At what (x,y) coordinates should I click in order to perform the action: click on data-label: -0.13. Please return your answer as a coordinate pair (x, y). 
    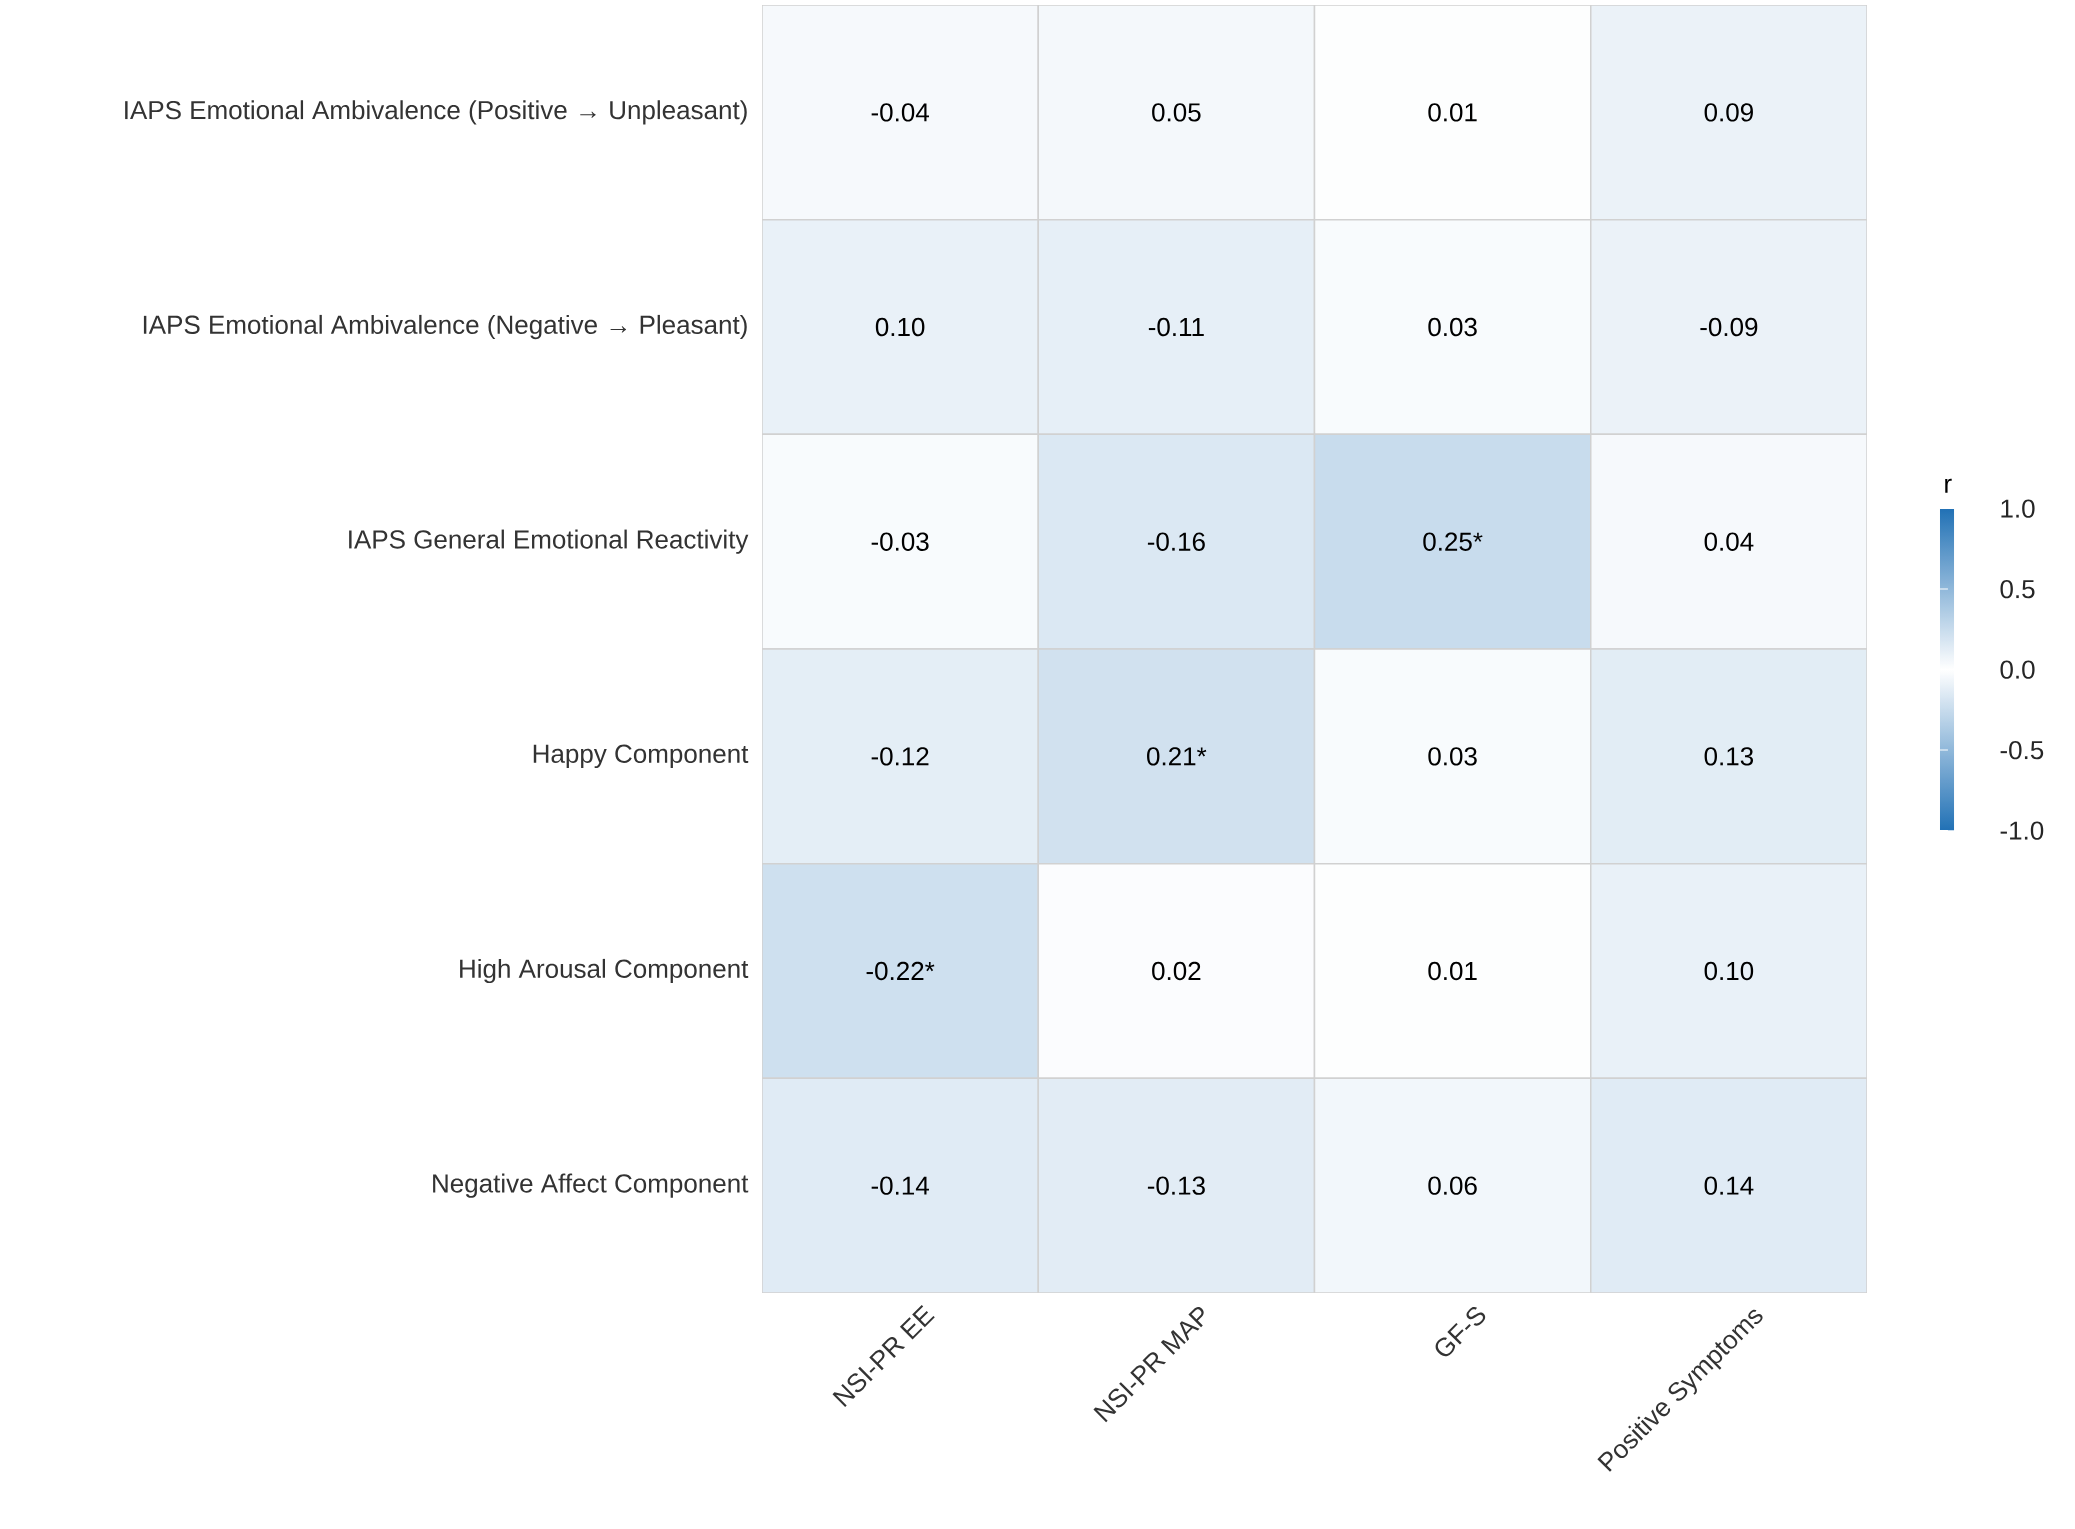
    Looking at the image, I should click on (1176, 1185).